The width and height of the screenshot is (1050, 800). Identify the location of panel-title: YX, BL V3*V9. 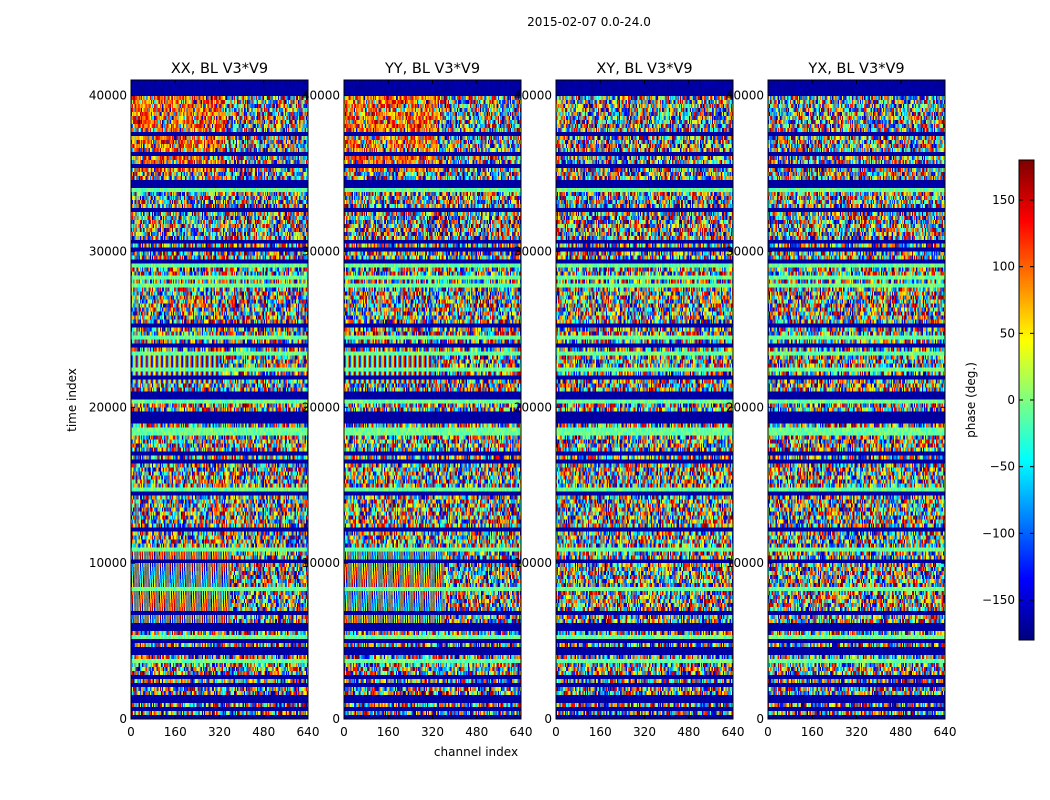
(855, 69).